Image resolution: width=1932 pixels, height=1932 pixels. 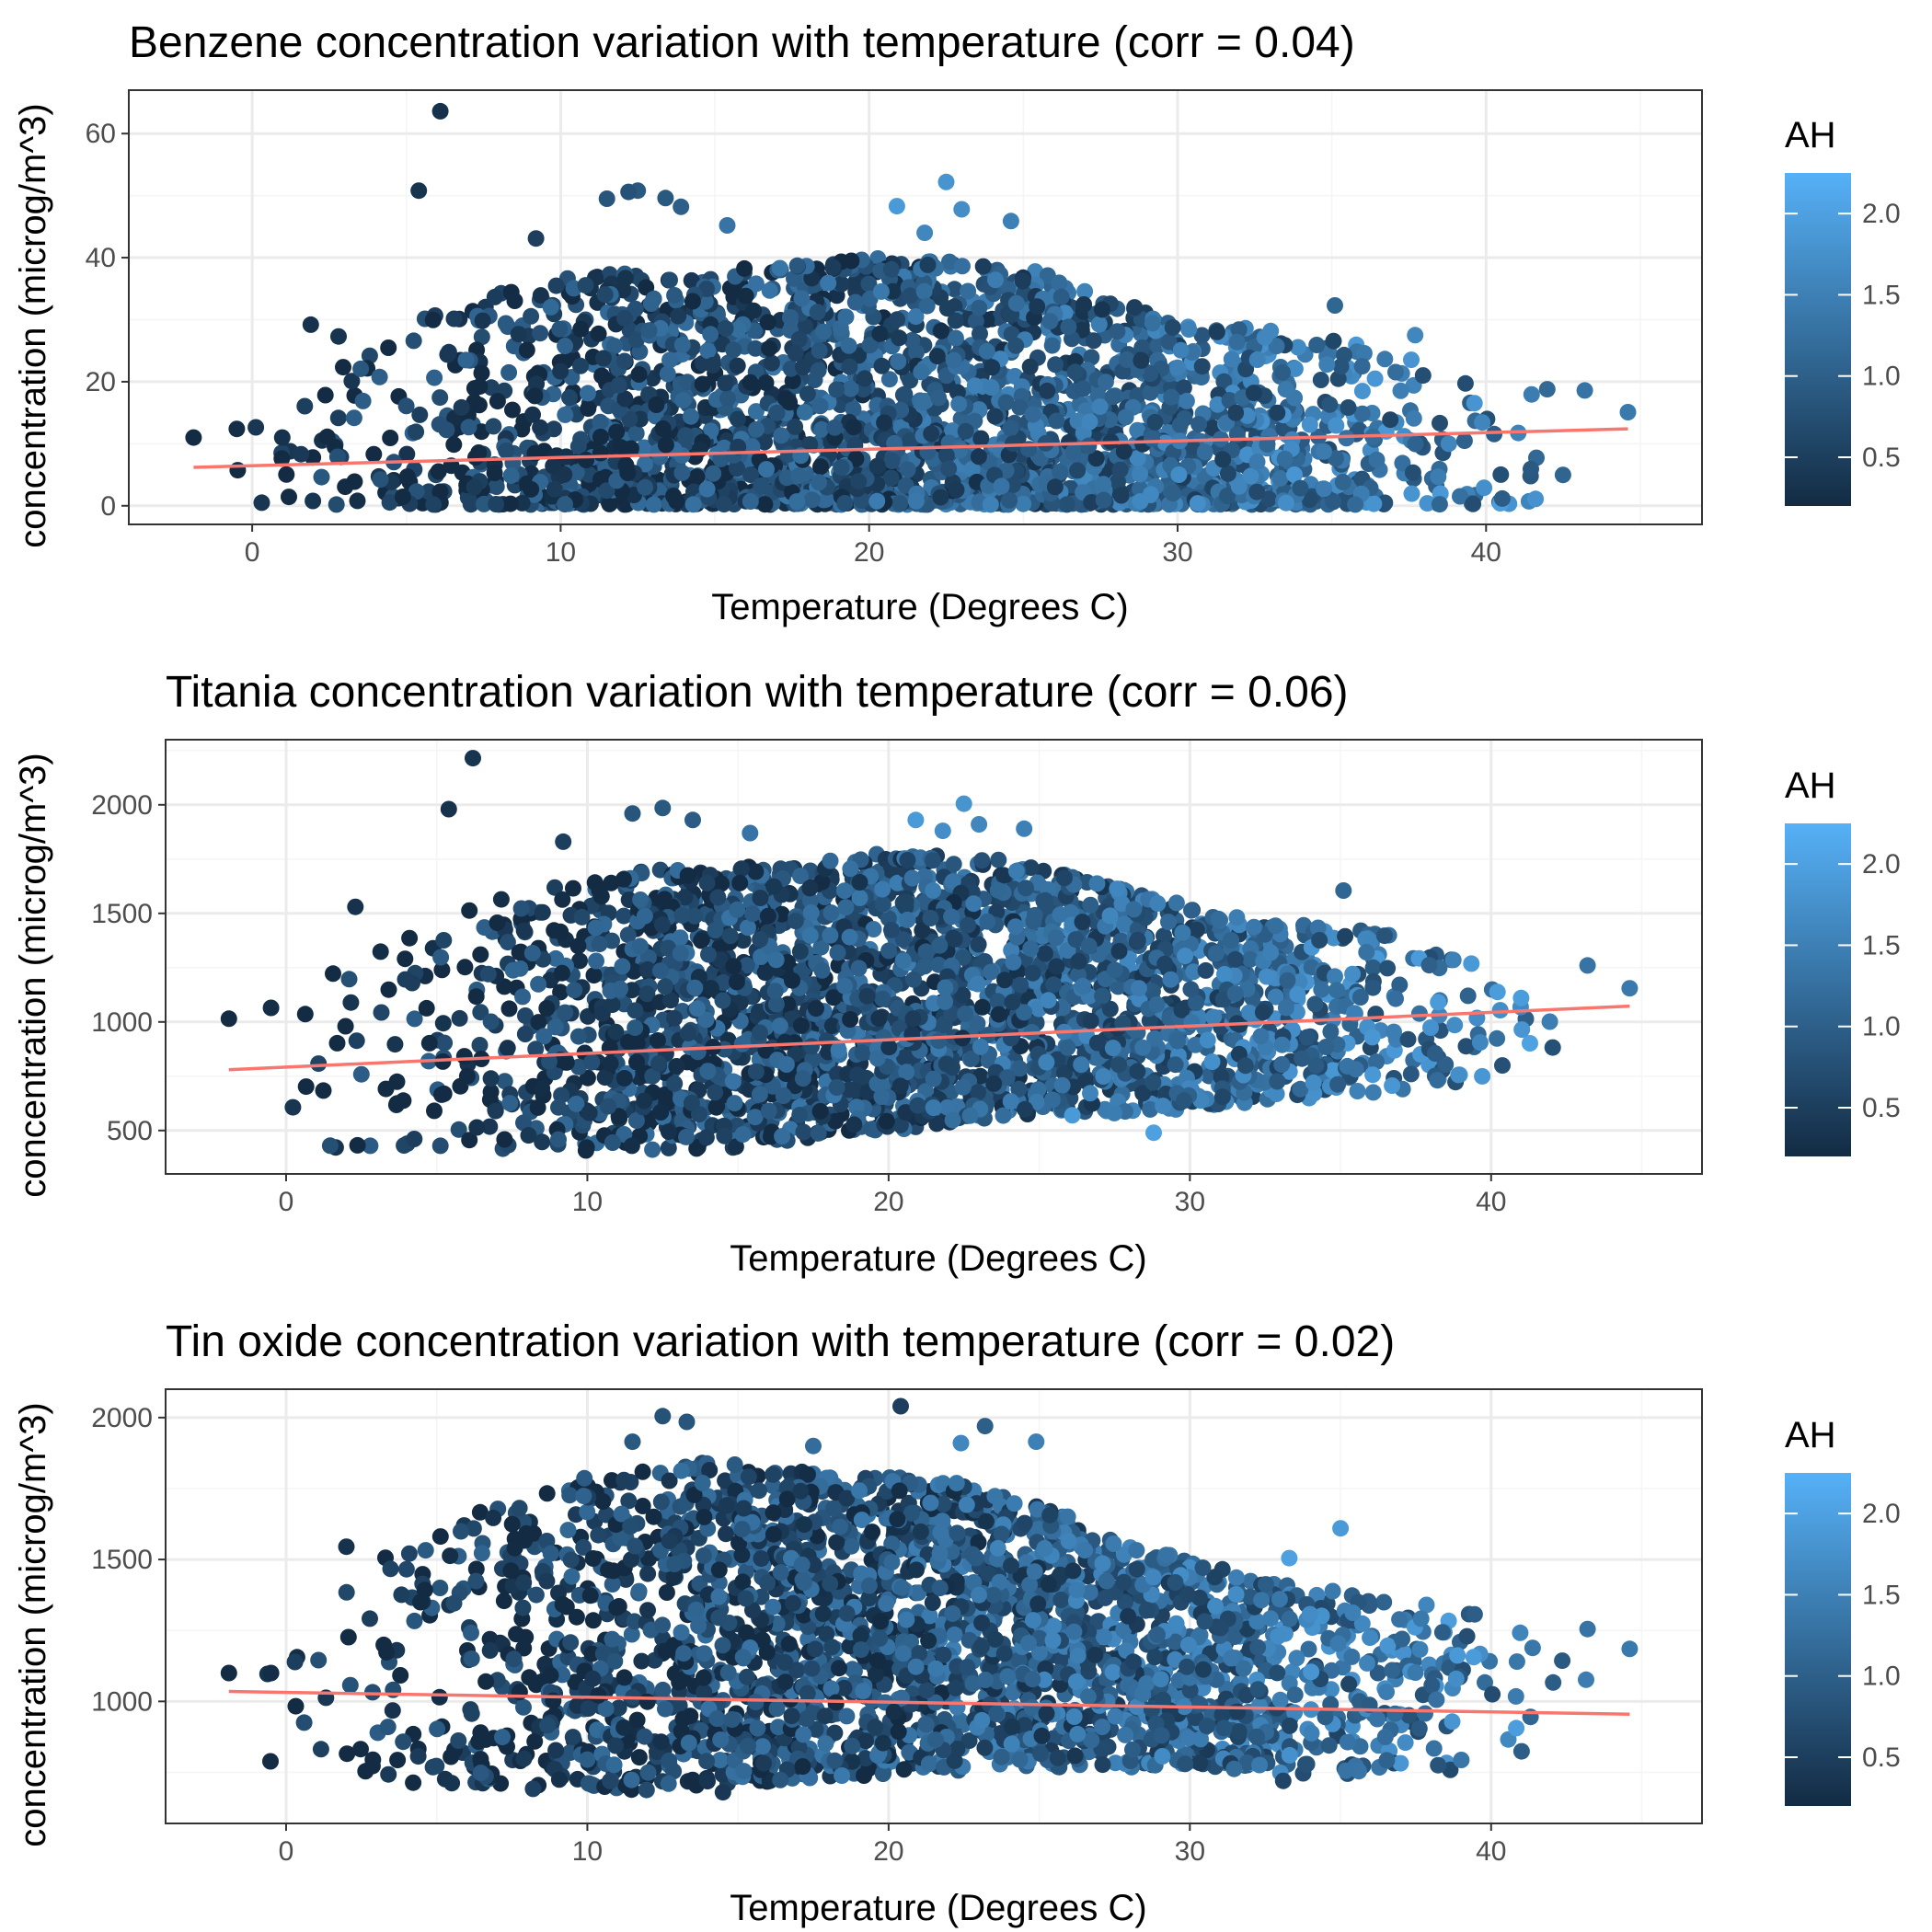 I want to click on x-axis-label: Temperature (Degrees C), so click(x=920, y=607).